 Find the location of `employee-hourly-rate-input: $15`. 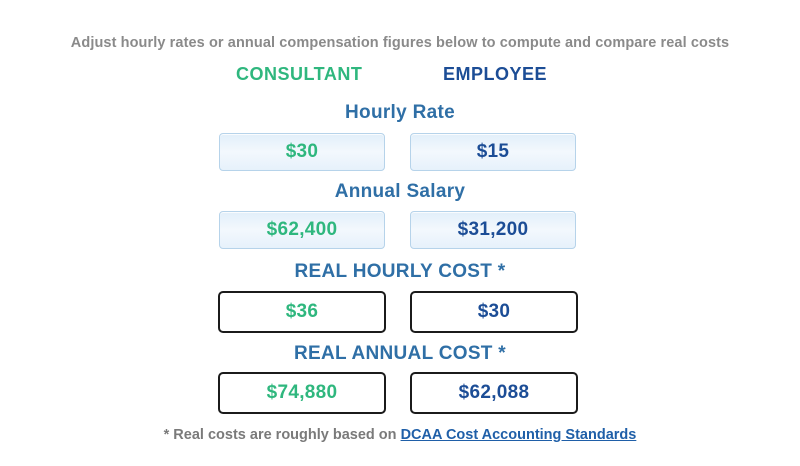

employee-hourly-rate-input: $15 is located at coordinates (493, 152).